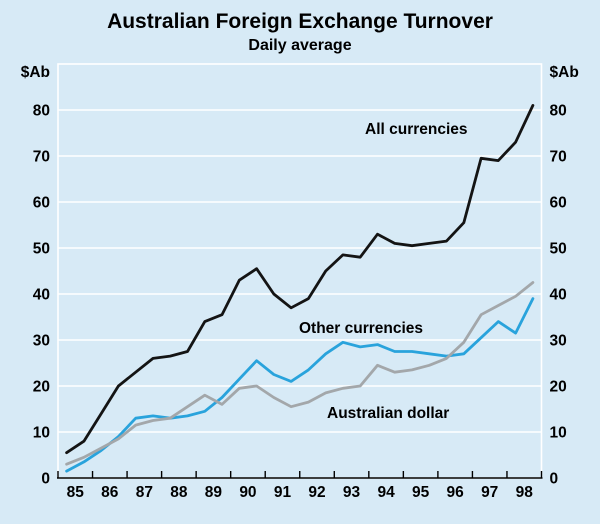 The width and height of the screenshot is (600, 524). What do you see at coordinates (416, 129) in the screenshot?
I see `series-label-all-currencies: All currencies` at bounding box center [416, 129].